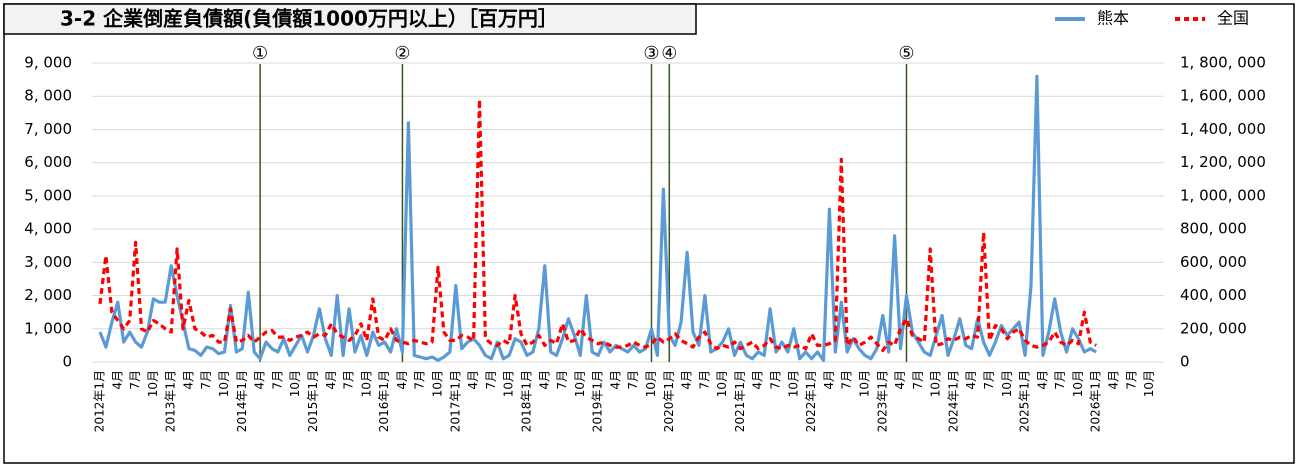  What do you see at coordinates (740, 401) in the screenshot?
I see `x-tick-label: 2021年1月` at bounding box center [740, 401].